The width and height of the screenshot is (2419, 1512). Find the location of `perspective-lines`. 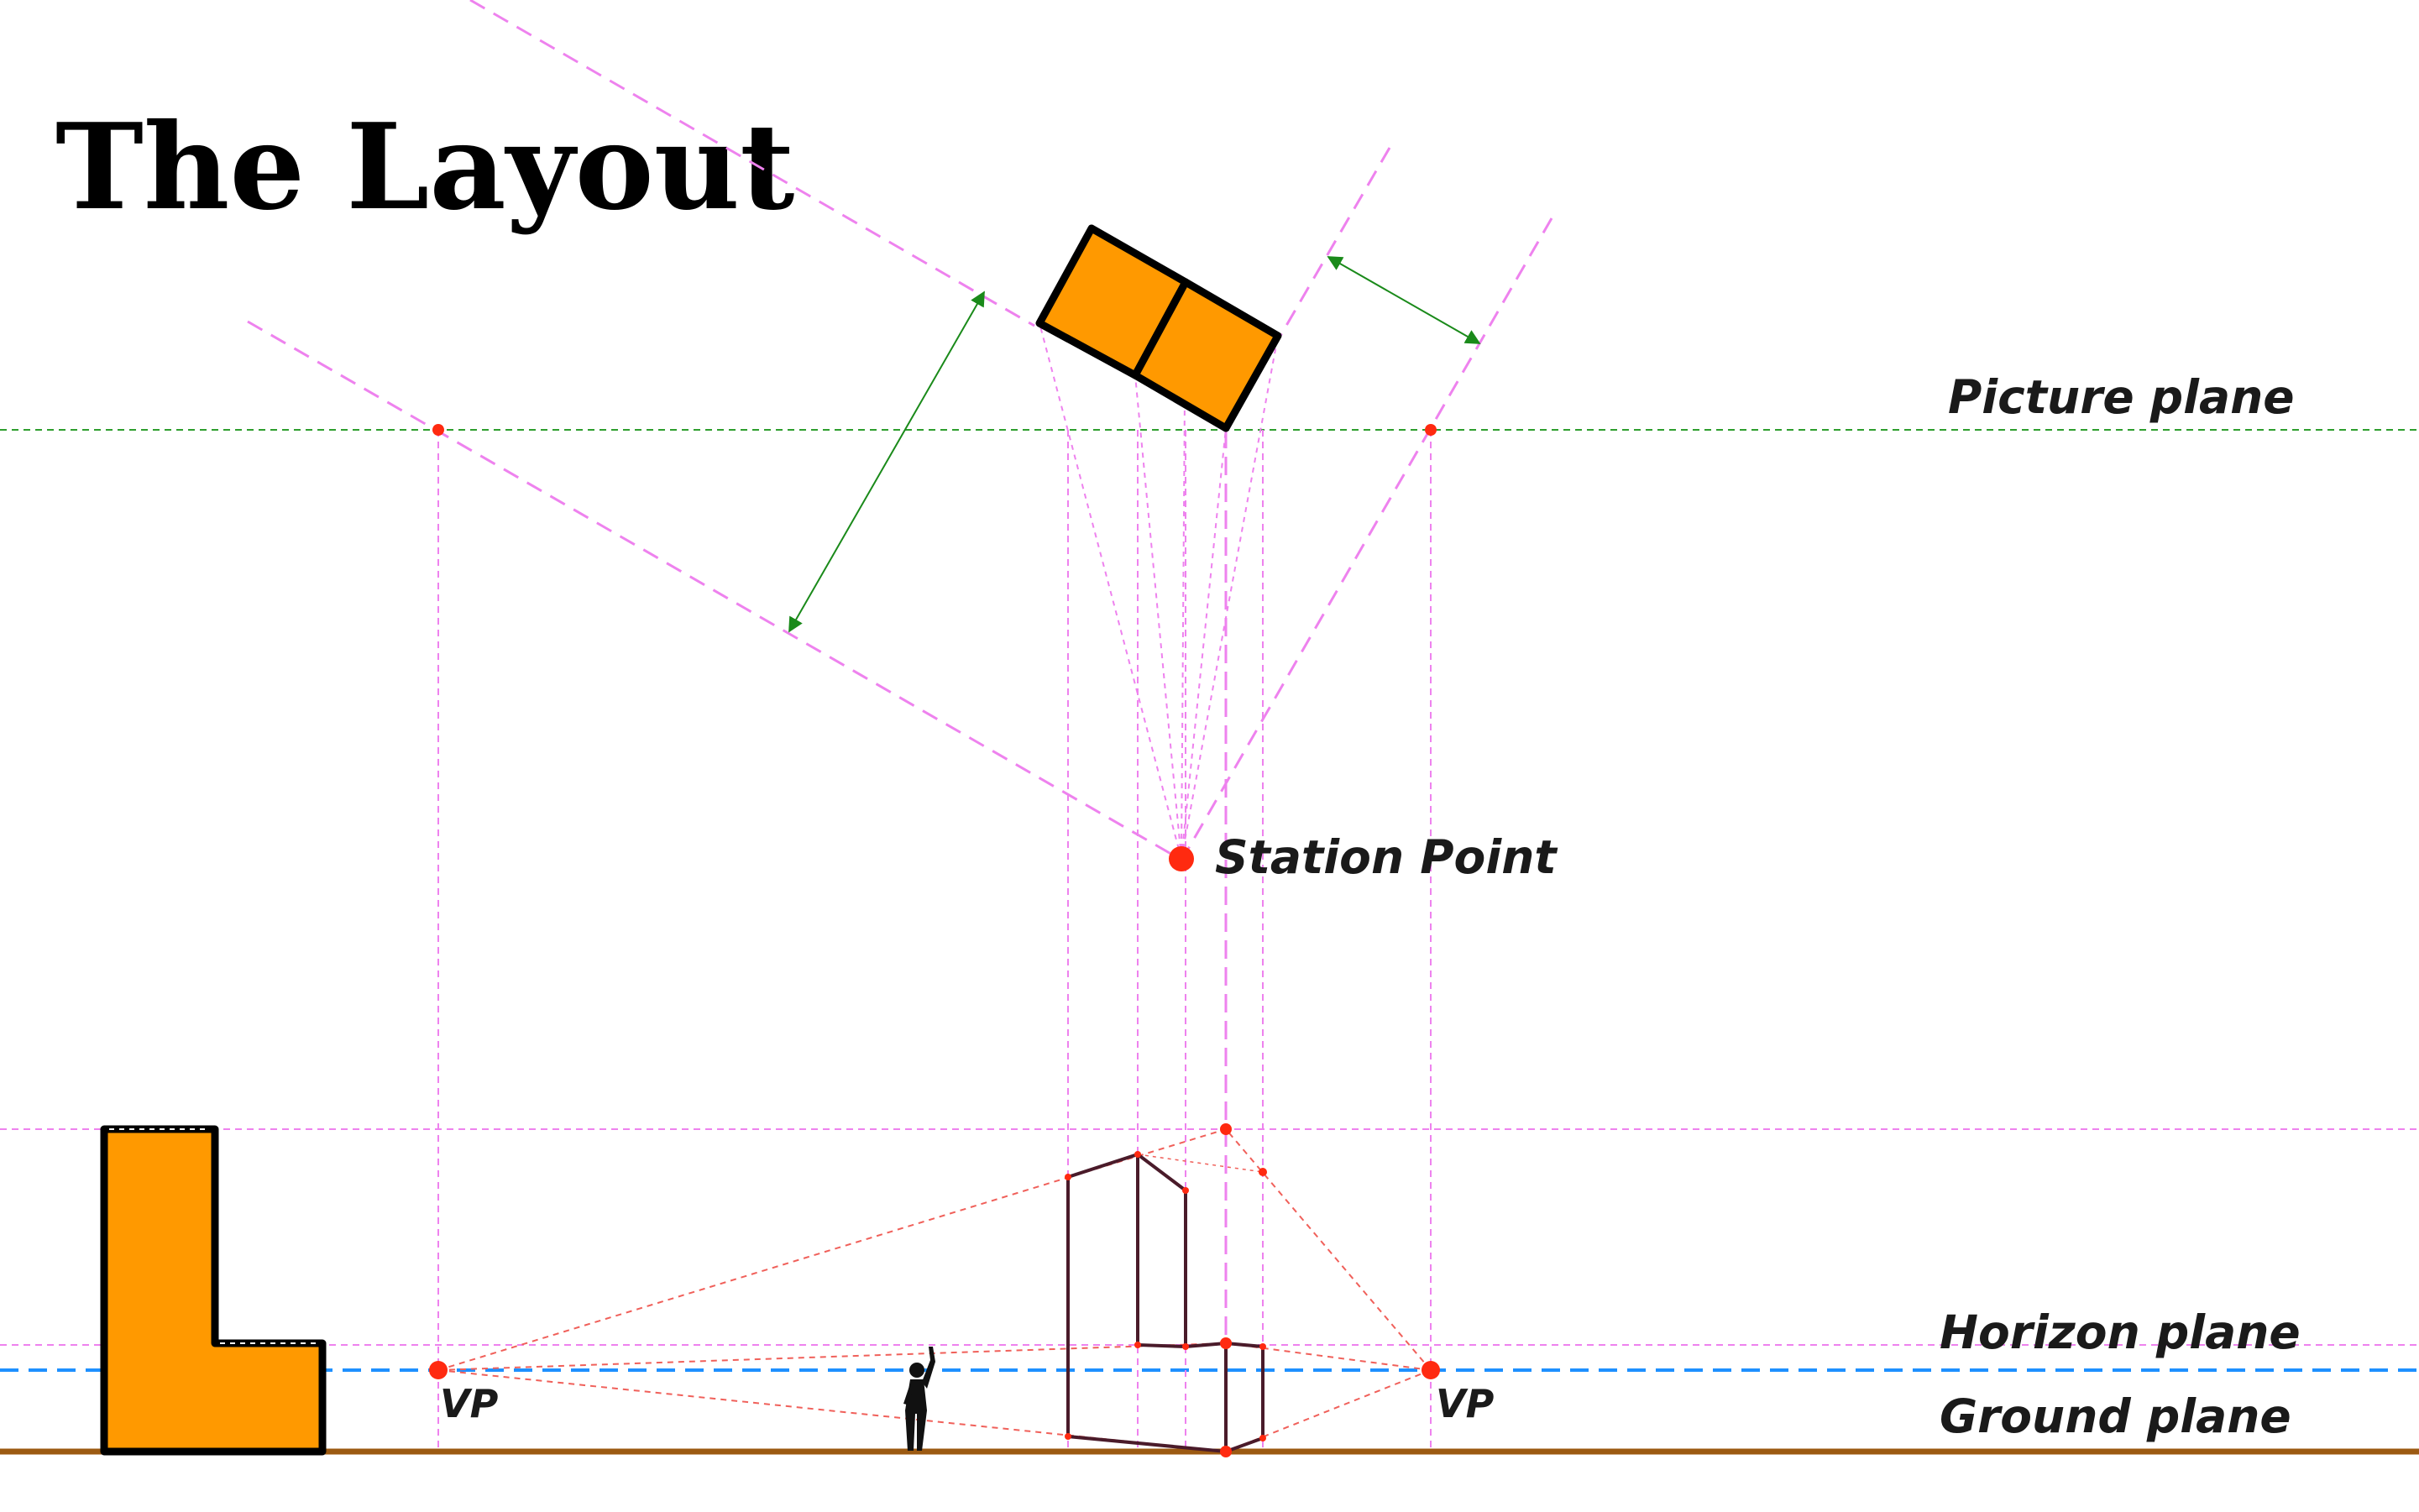

perspective-lines is located at coordinates (934, 1290).